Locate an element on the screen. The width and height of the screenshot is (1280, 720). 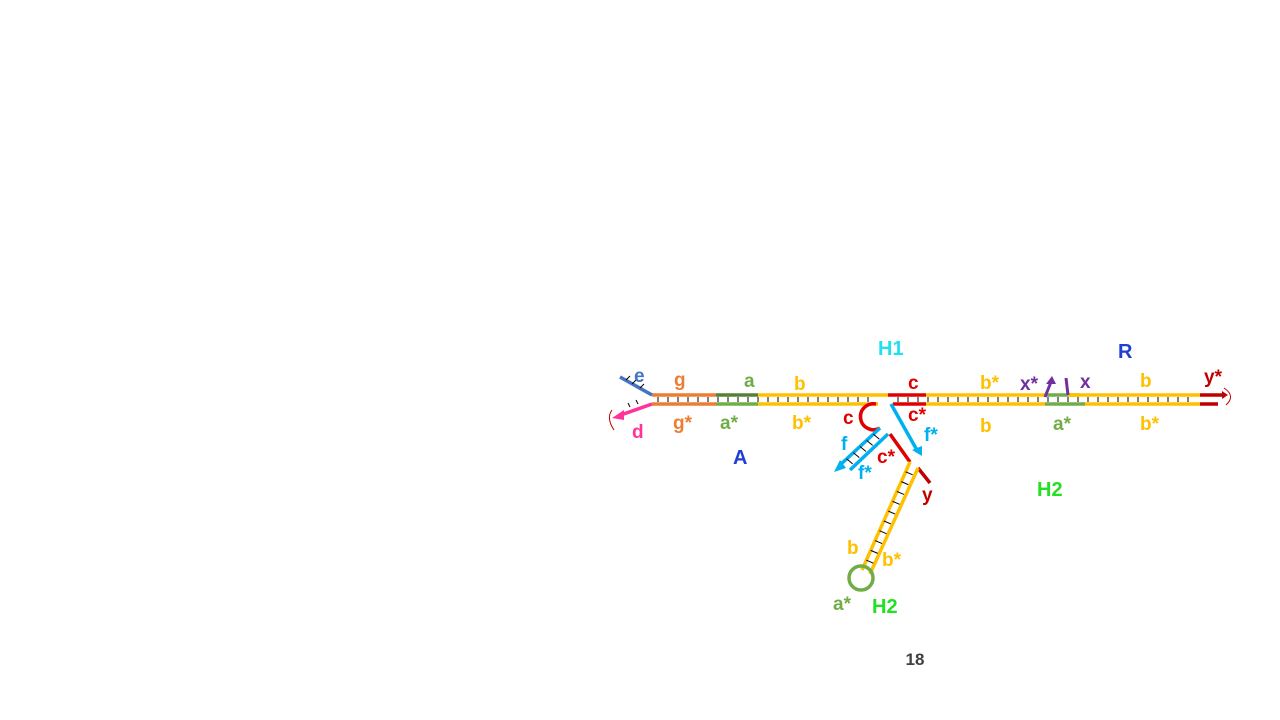
label-g: g is located at coordinates (680, 380).